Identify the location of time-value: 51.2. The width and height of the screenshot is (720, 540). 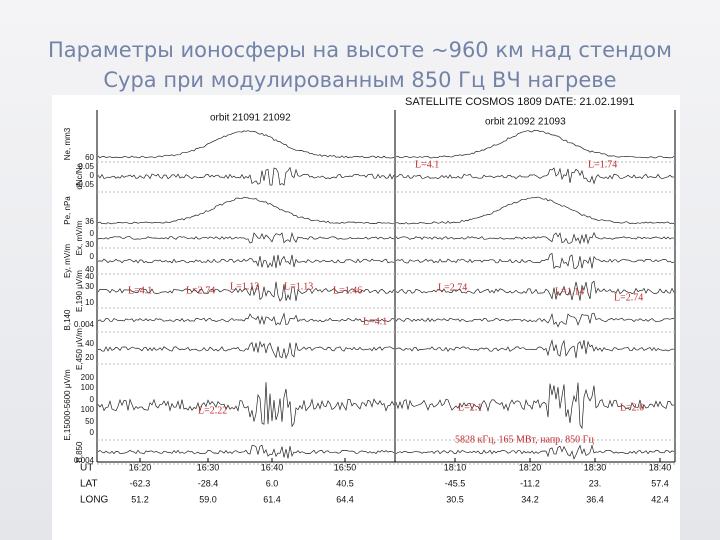
(140, 499).